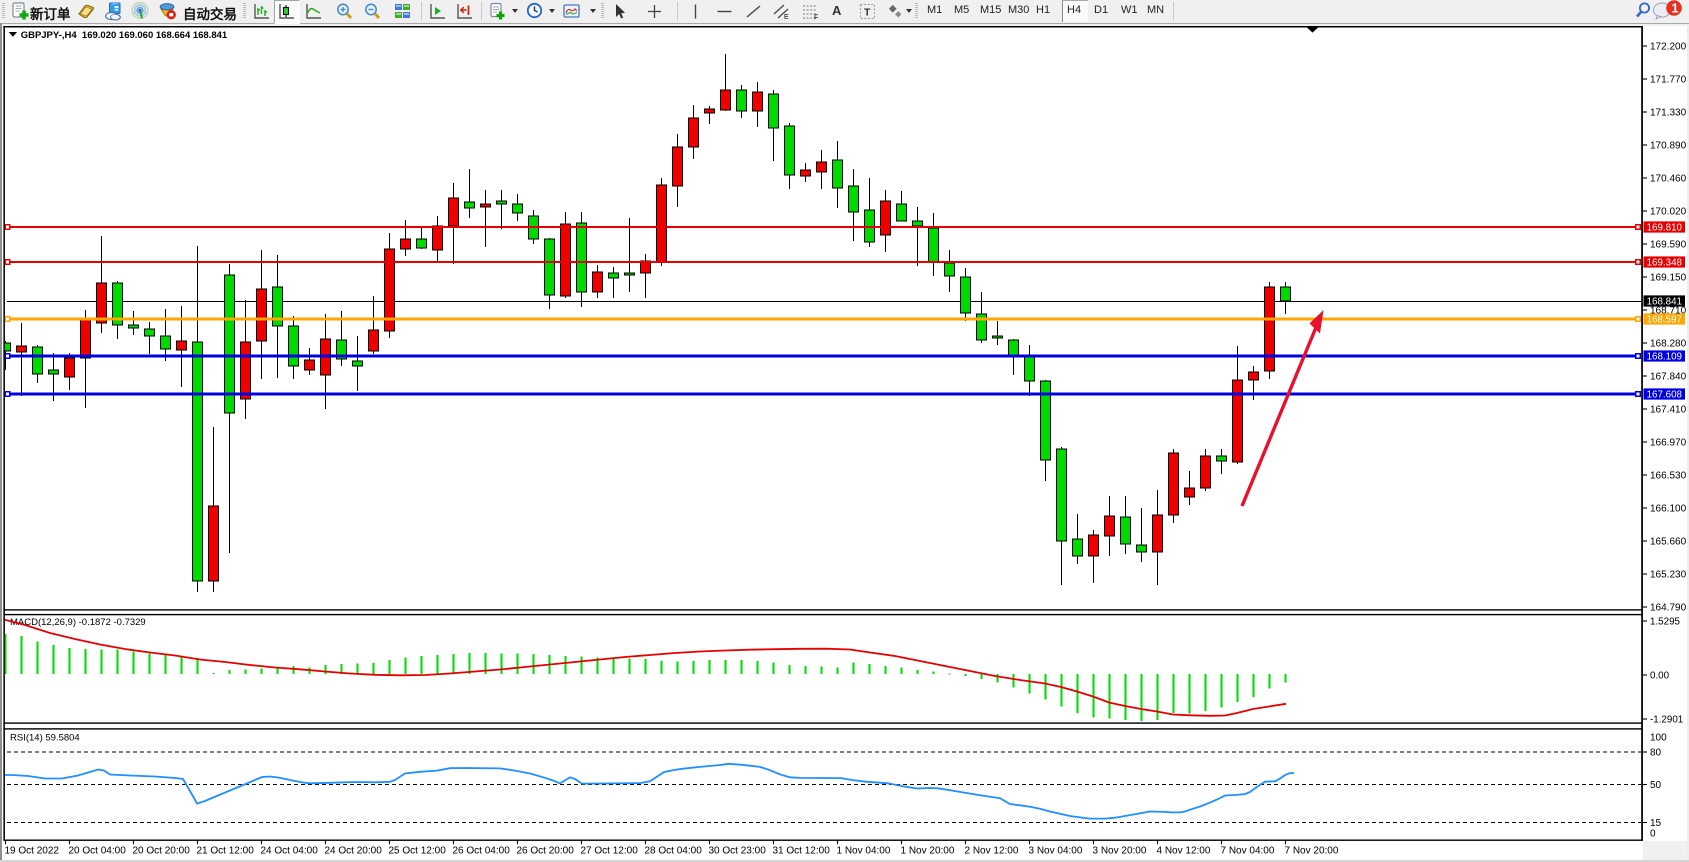 The image size is (1689, 862). I want to click on svg-text: 19 Oct 2022, so click(32, 851).